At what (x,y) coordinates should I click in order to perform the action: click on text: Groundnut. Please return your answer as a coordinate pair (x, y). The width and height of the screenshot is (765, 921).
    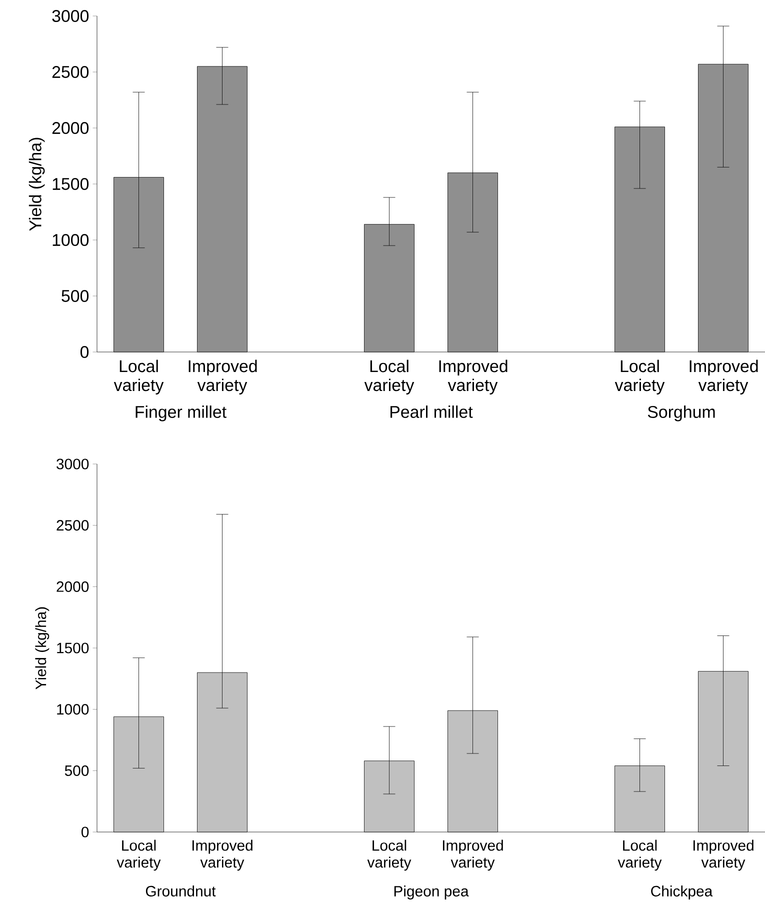
    Looking at the image, I should click on (181, 891).